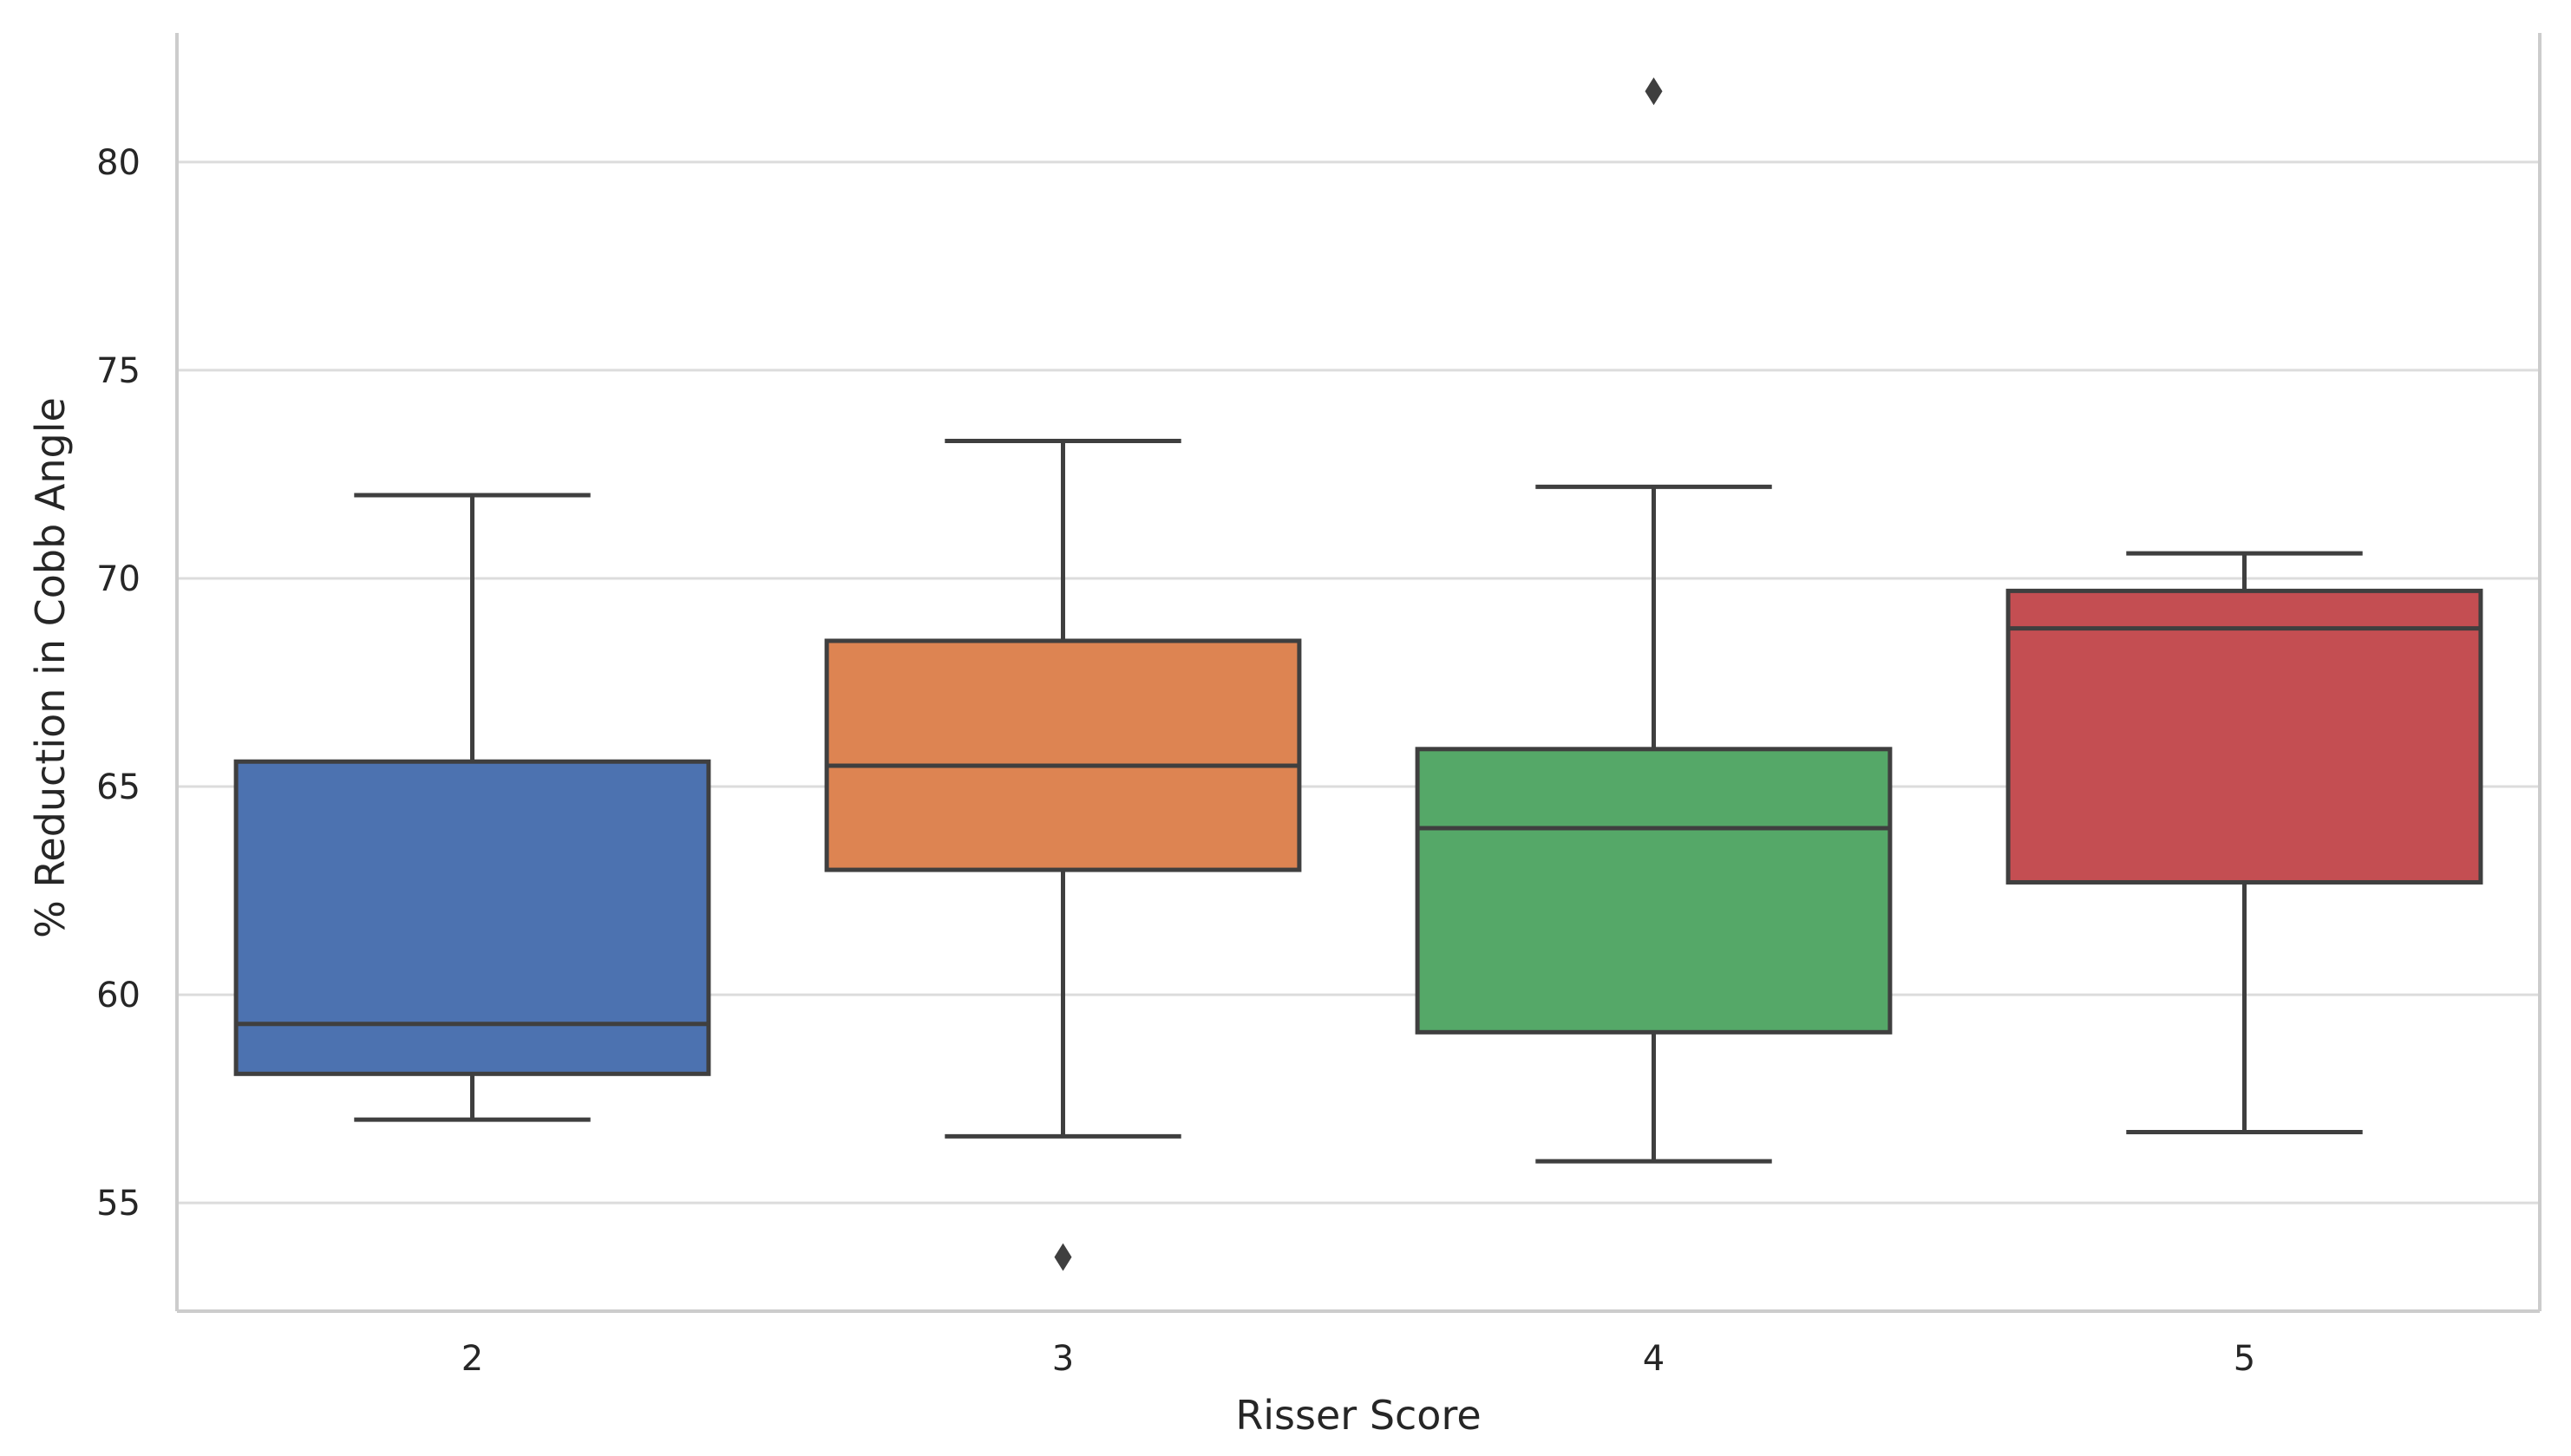  What do you see at coordinates (119, 683) in the screenshot?
I see `y-tick-labels: 55 60 65 70 75 80` at bounding box center [119, 683].